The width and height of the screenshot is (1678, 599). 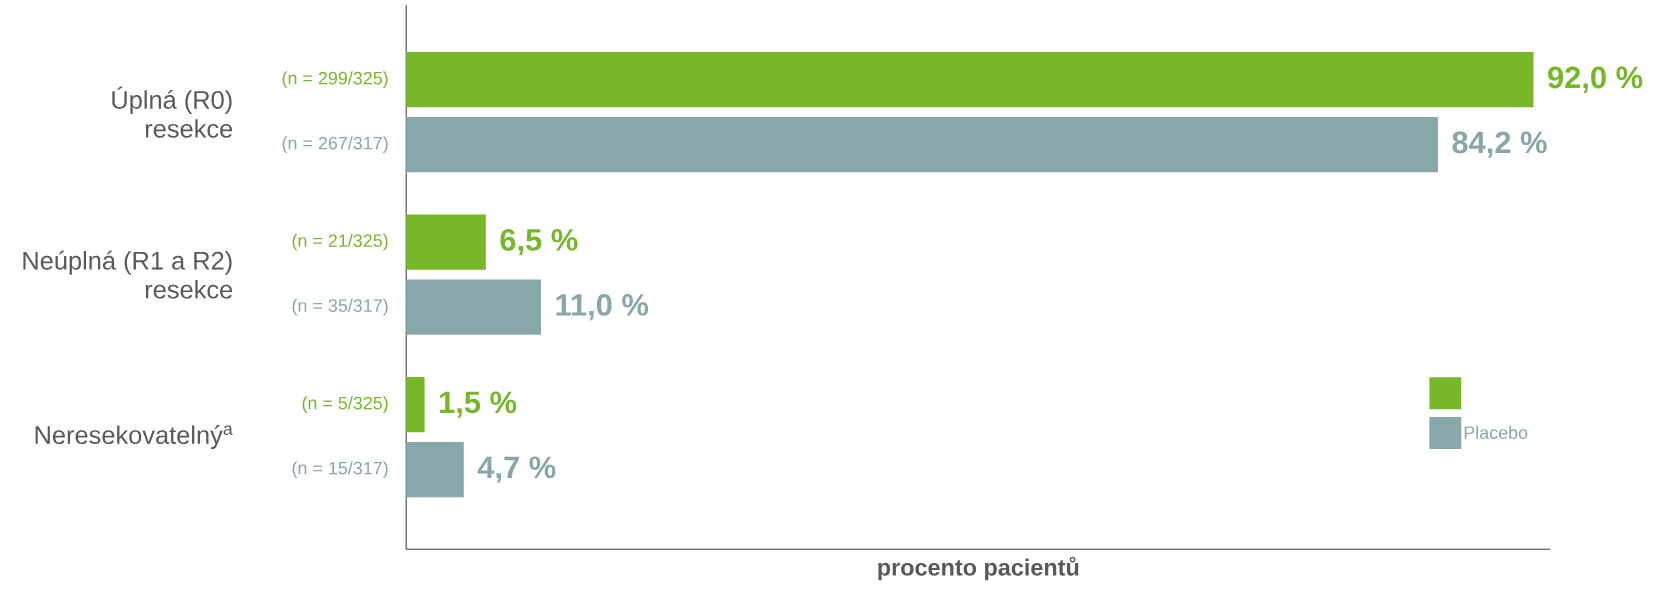 What do you see at coordinates (516, 469) in the screenshot?
I see `data-label: 4,7 %` at bounding box center [516, 469].